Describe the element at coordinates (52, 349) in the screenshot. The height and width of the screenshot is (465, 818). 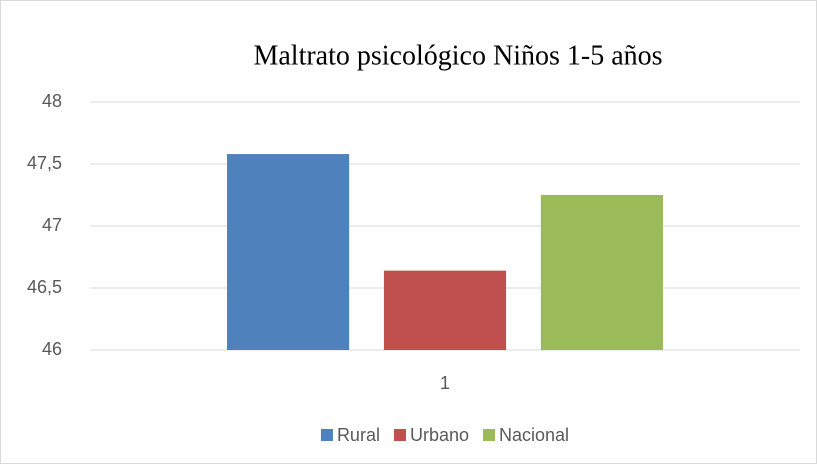
I see `y-tick-label: 46` at that location.